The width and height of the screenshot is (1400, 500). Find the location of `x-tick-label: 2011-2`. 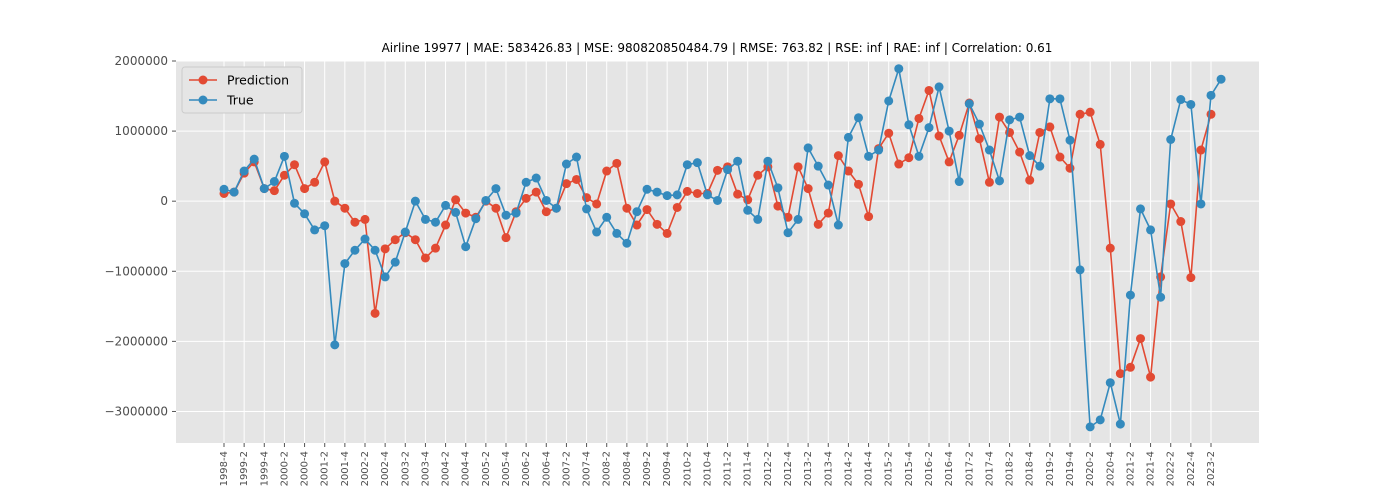

x-tick-label: 2011-2 is located at coordinates (728, 468).